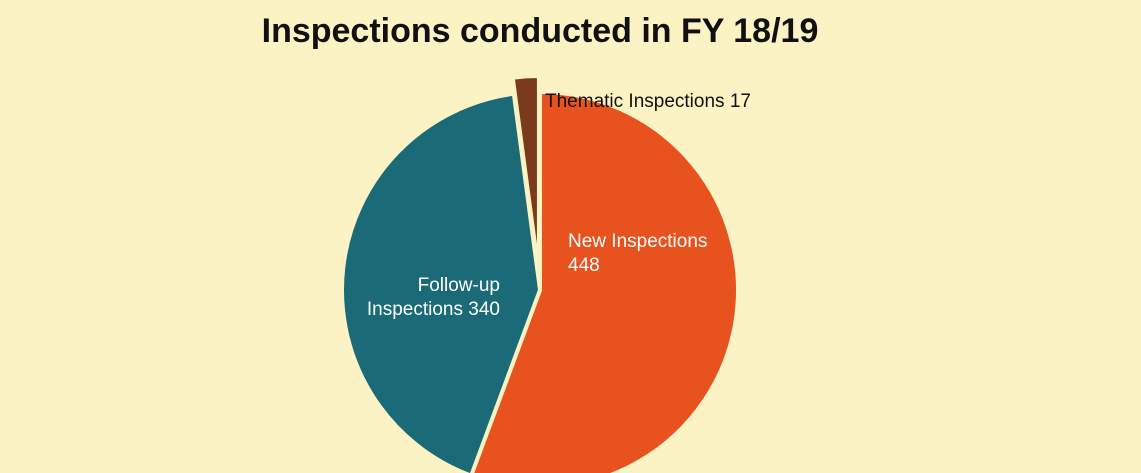  What do you see at coordinates (740, 101) in the screenshot?
I see `slice-value: 17` at bounding box center [740, 101].